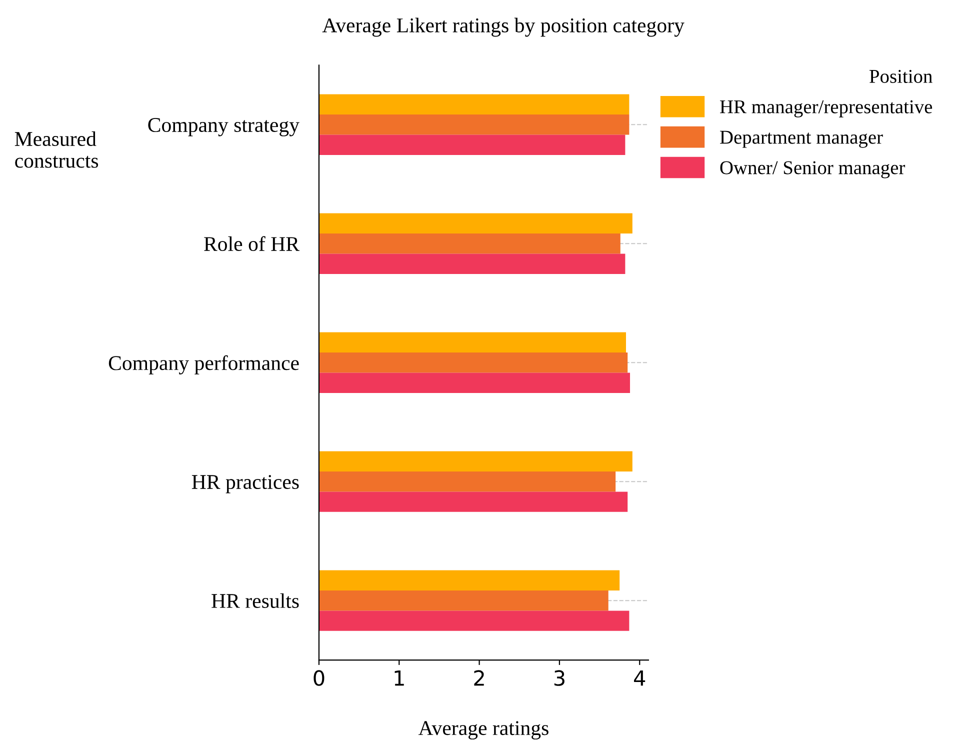 The height and width of the screenshot is (740, 955). What do you see at coordinates (56, 149) in the screenshot?
I see `y-axis-title: Measured constructs` at bounding box center [56, 149].